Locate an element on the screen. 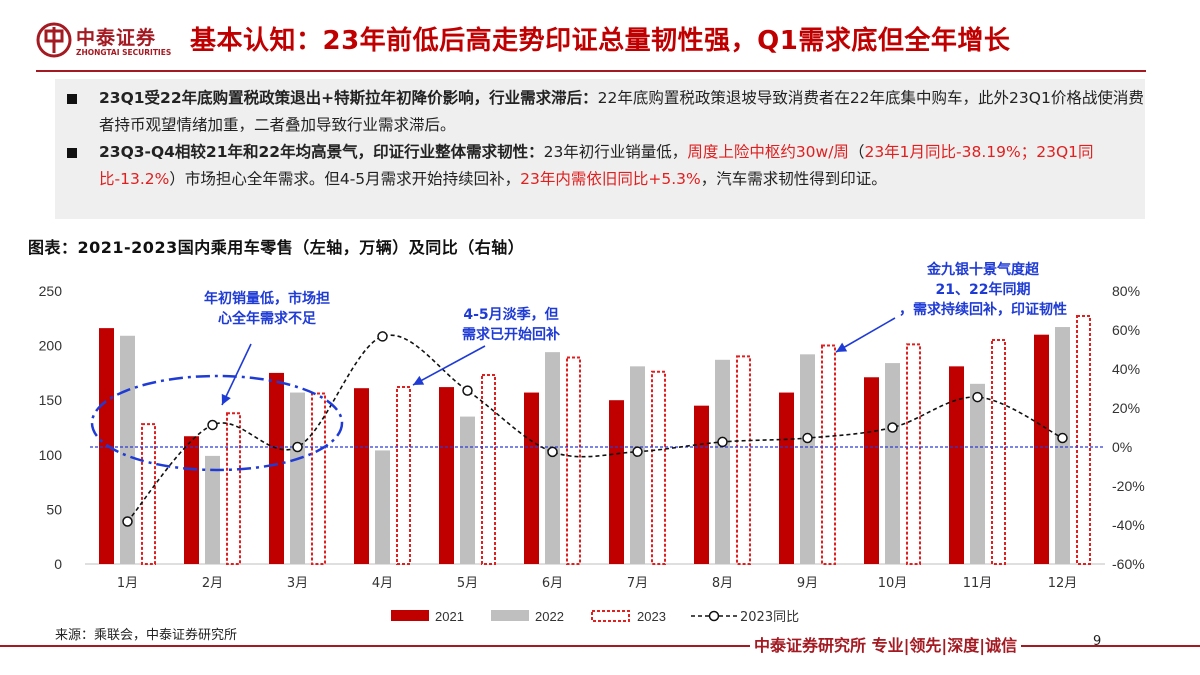  right-axis-tick-label: -40% is located at coordinates (1128, 525).